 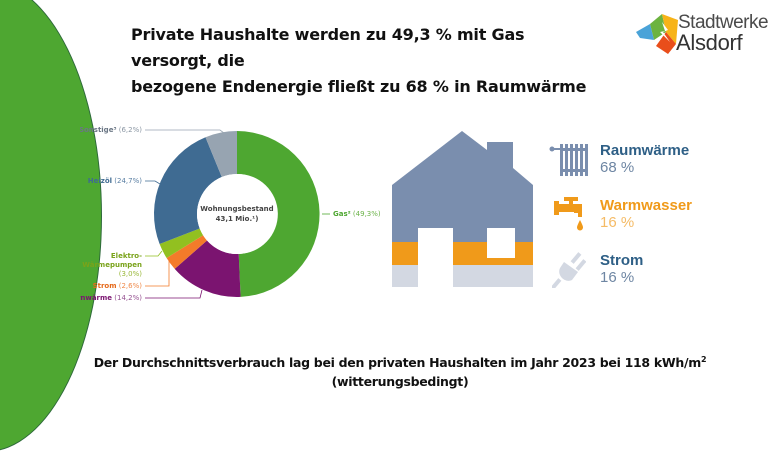 I want to click on legend-strom-name: Strom, so click(x=622, y=260).